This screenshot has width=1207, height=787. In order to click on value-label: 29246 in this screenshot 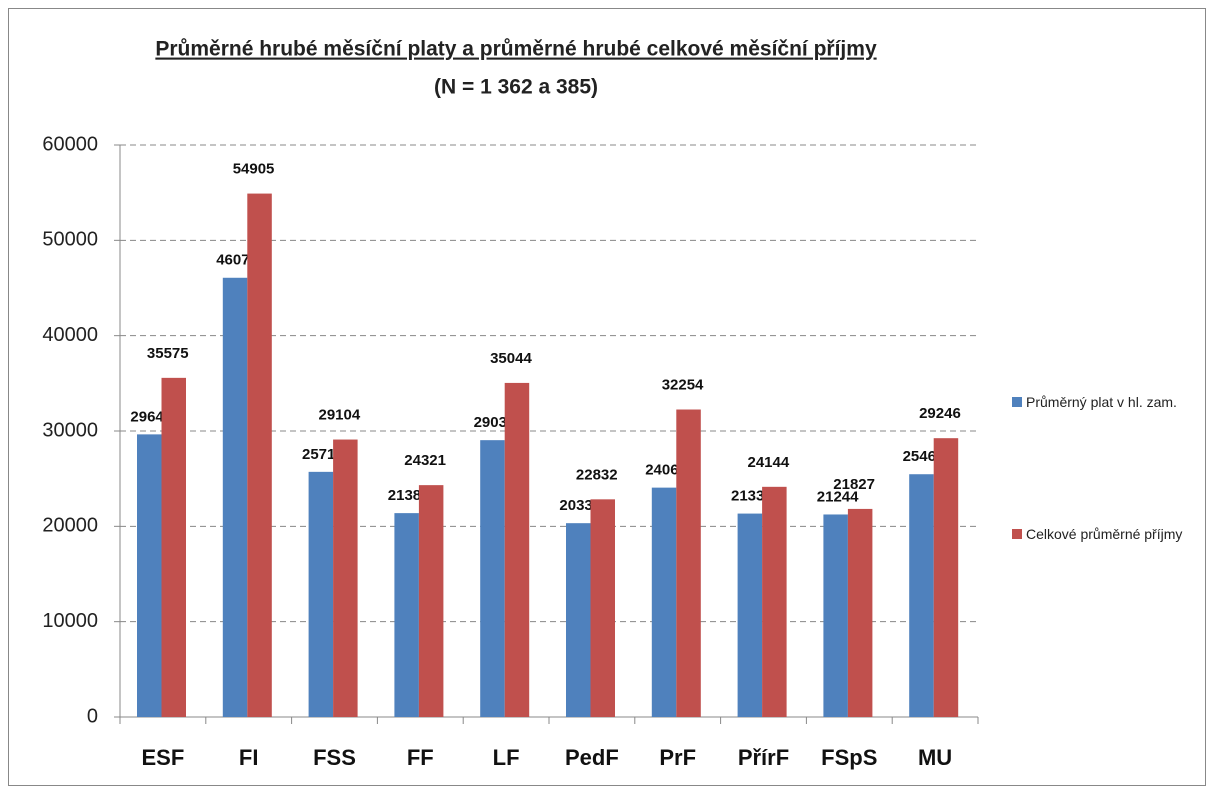, I will do `click(940, 413)`.